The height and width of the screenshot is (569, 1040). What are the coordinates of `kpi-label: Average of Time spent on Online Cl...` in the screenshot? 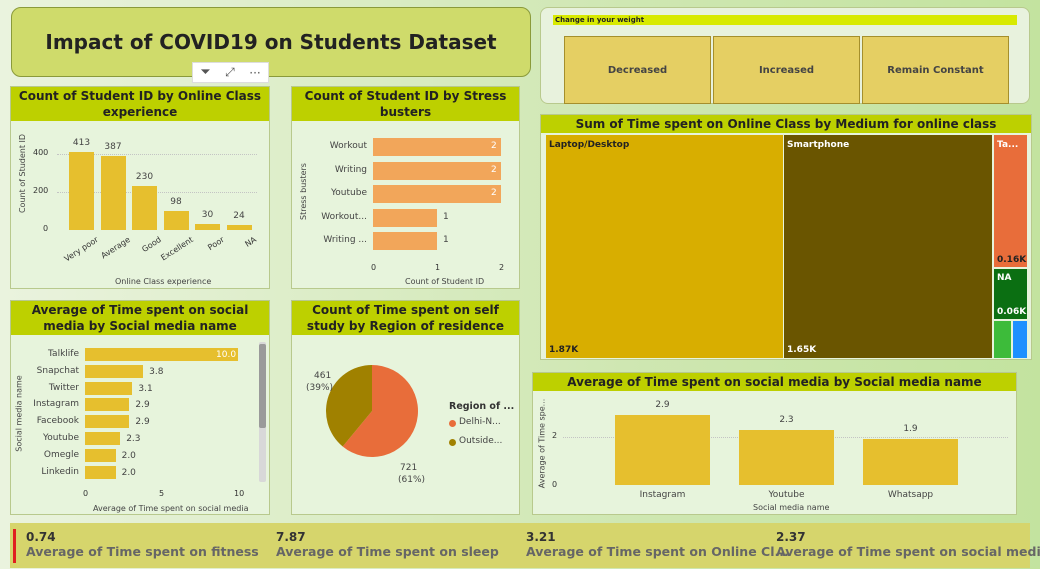 It's located at (657, 551).